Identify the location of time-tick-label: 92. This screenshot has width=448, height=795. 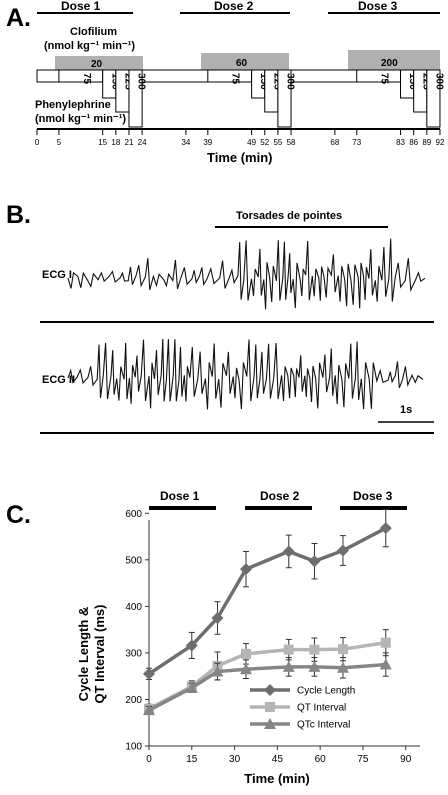
(440, 142).